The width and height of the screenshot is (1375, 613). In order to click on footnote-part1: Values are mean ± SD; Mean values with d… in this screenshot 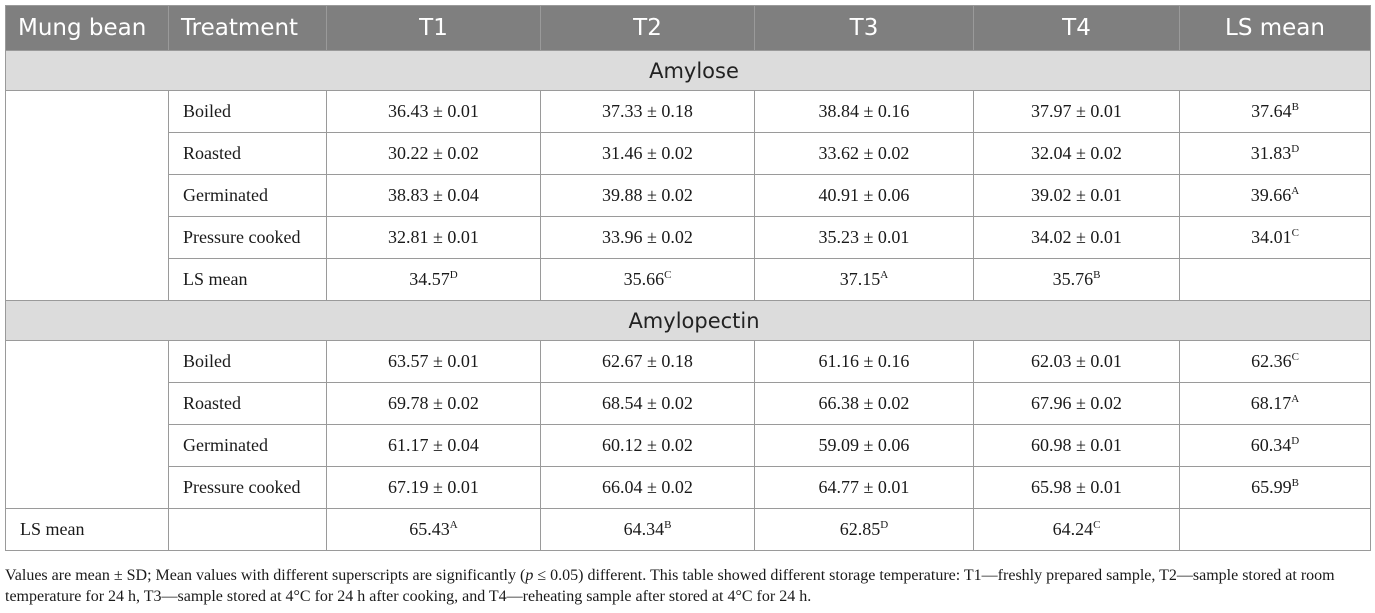, I will do `click(265, 575)`.